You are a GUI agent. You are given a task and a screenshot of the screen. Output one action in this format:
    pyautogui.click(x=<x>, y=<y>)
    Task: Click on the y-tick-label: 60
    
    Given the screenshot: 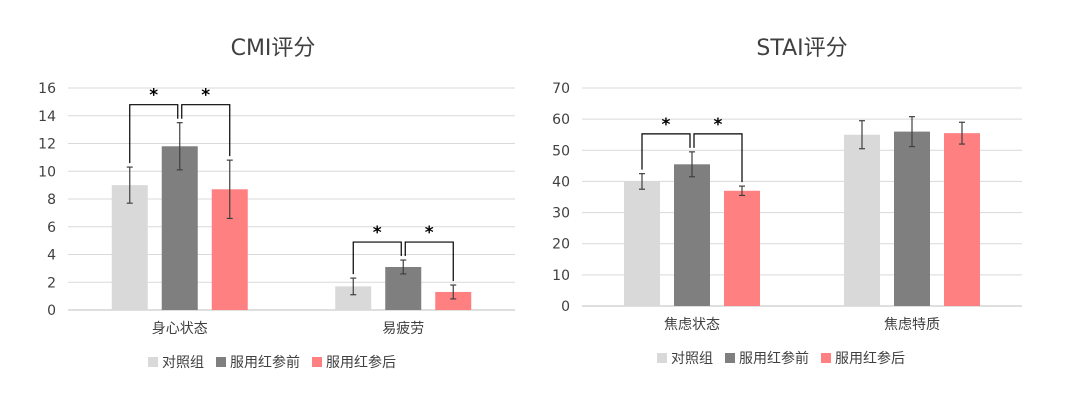 What is the action you would take?
    pyautogui.click(x=561, y=120)
    